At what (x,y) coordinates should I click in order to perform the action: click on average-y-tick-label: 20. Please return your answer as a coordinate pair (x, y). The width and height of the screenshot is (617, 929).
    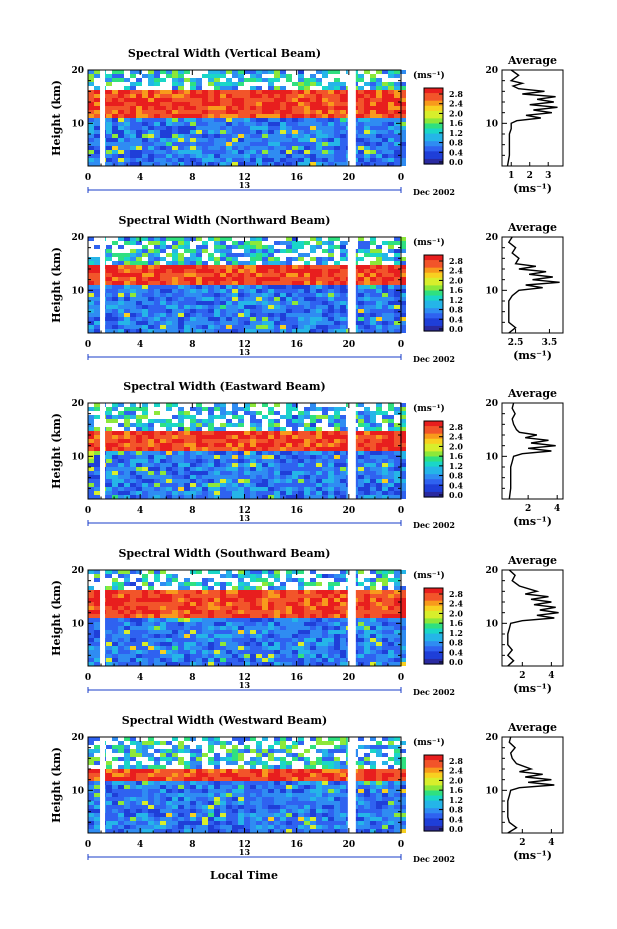
    Looking at the image, I should click on (491, 404).